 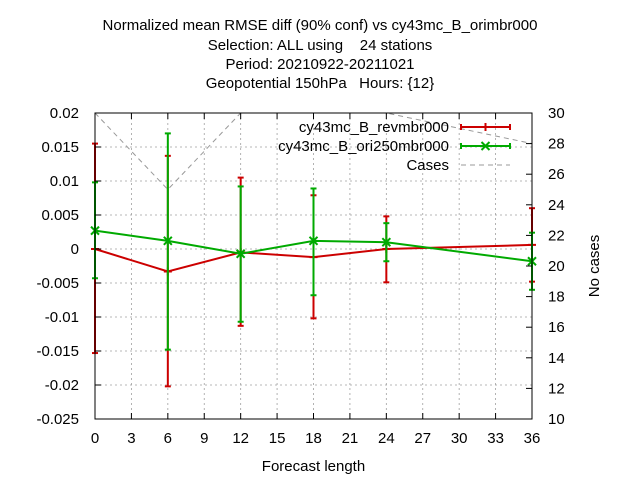 What do you see at coordinates (386, 438) in the screenshot?
I see `x-tick-label: 24` at bounding box center [386, 438].